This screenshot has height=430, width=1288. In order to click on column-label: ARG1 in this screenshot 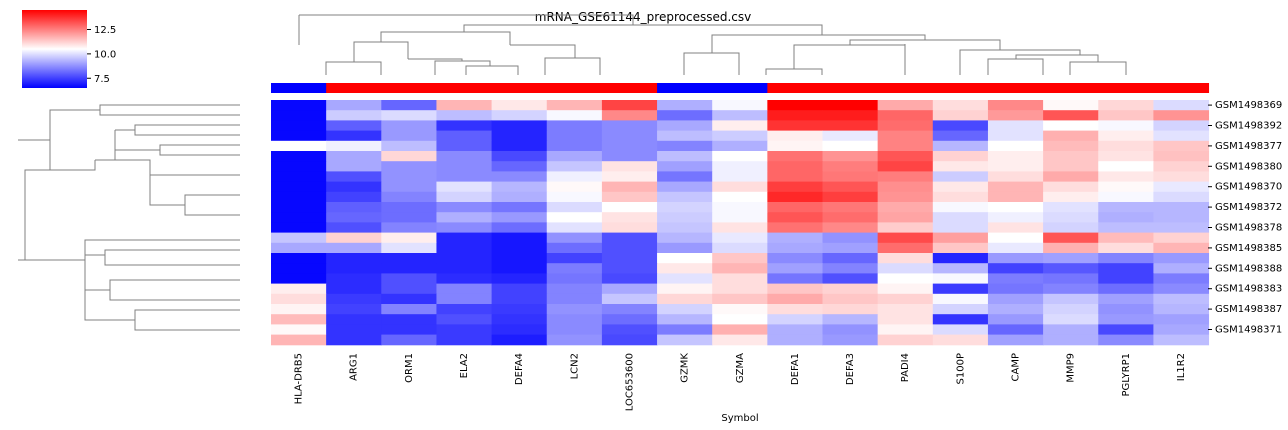, I will do `click(354, 367)`.